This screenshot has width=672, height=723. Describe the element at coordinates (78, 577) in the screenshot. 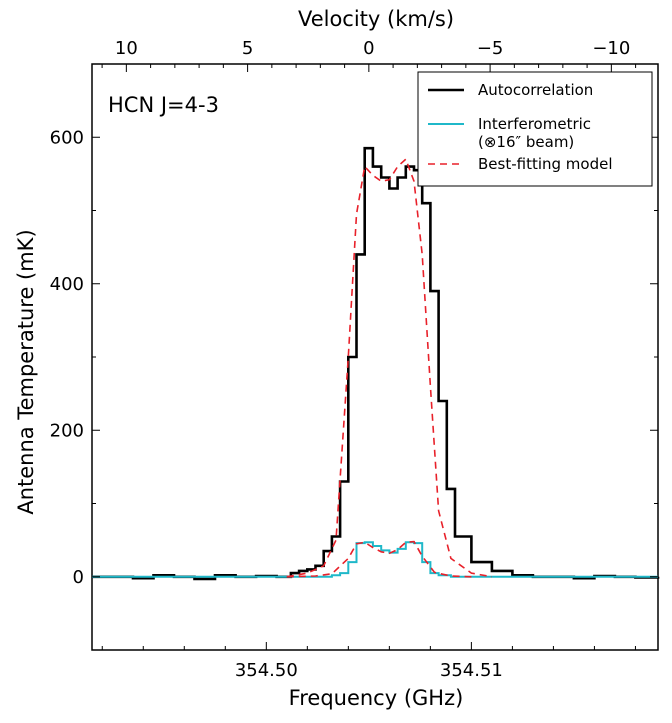

I see `y-tick-label-0: 0` at that location.